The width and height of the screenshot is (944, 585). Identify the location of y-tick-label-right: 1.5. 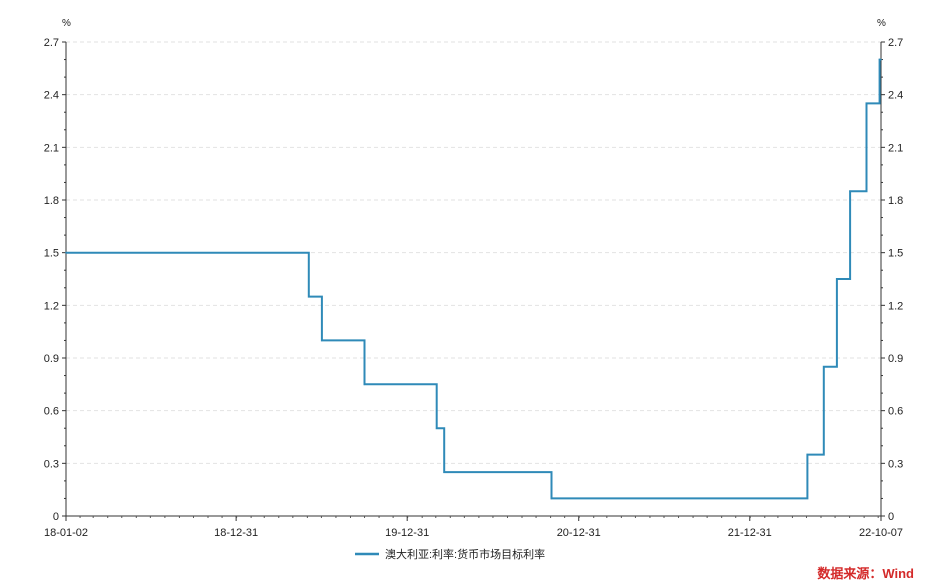
(895, 254).